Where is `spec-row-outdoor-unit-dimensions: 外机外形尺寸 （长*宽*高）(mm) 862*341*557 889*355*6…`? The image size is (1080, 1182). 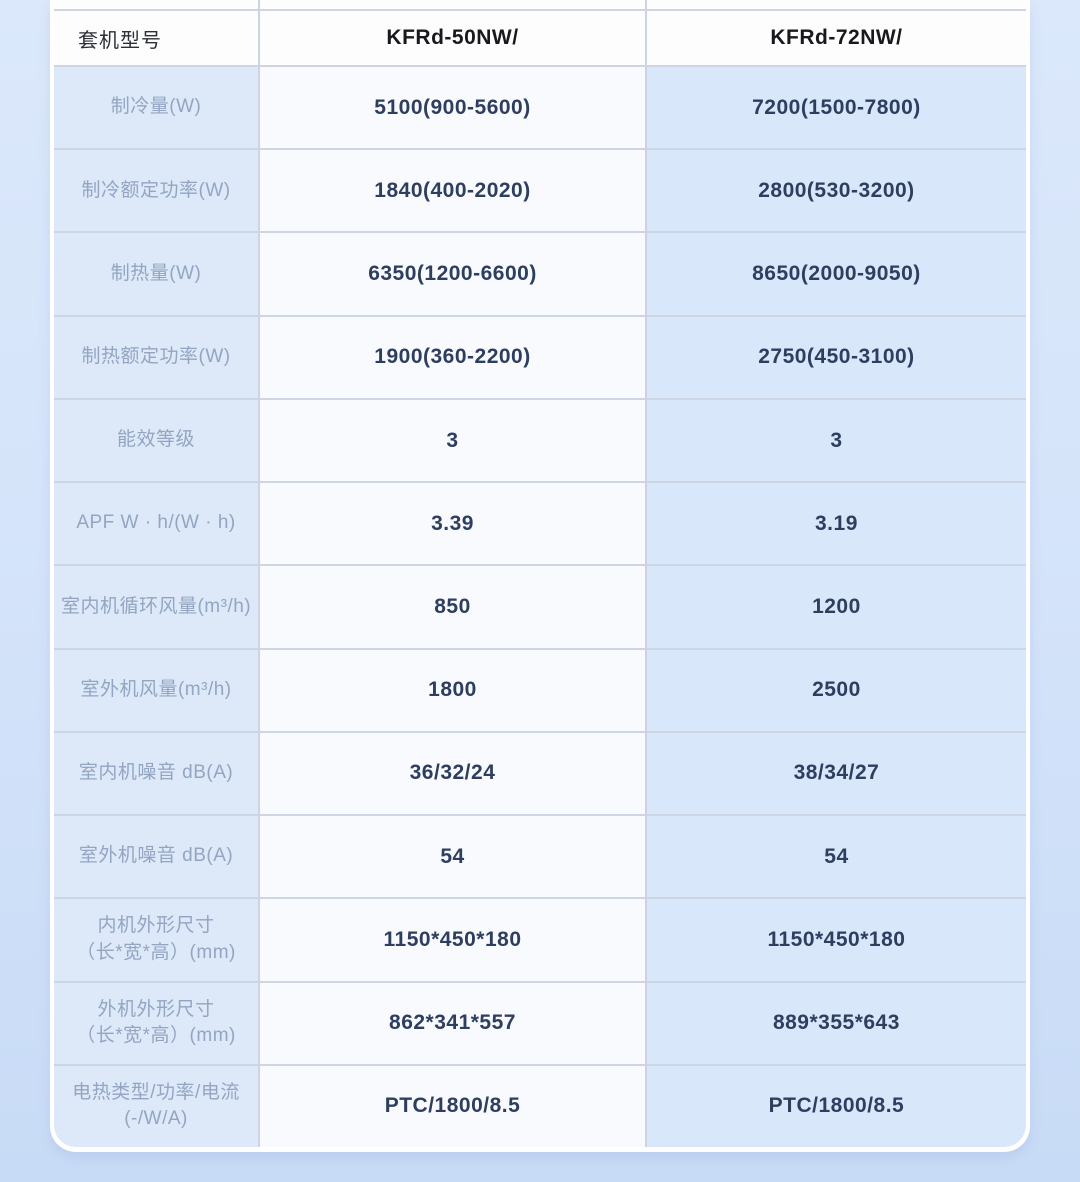 spec-row-outdoor-unit-dimensions: 外机外形尺寸 （长*宽*高）(mm) 862*341*557 889*355*6… is located at coordinates (540, 1022).